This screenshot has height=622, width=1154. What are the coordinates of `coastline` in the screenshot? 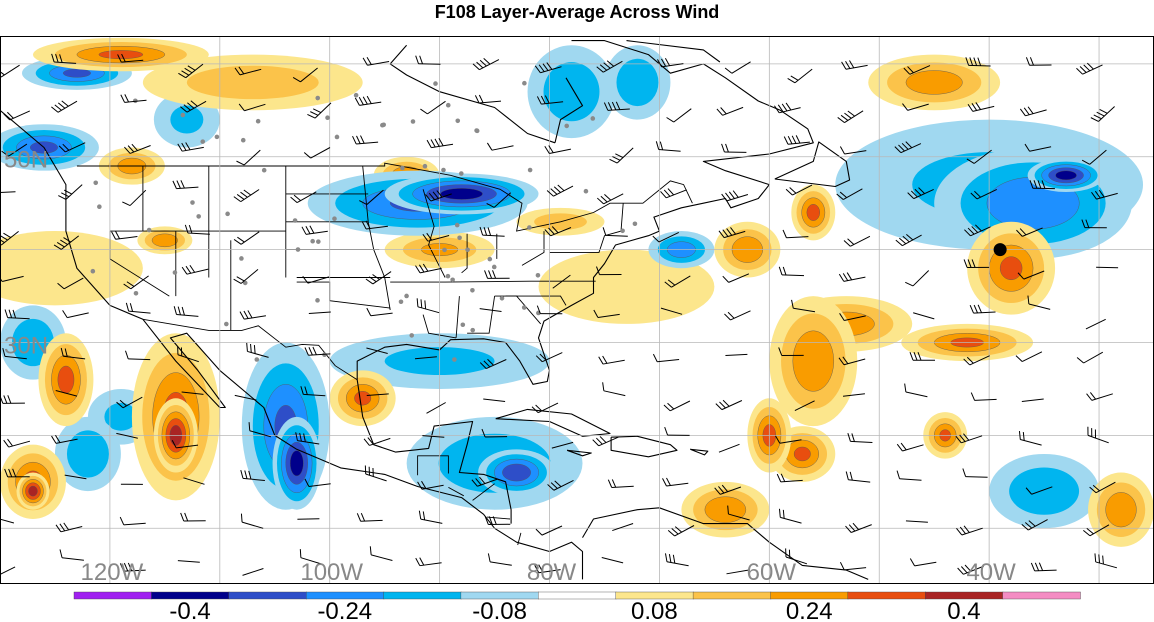 It's located at (699, 452).